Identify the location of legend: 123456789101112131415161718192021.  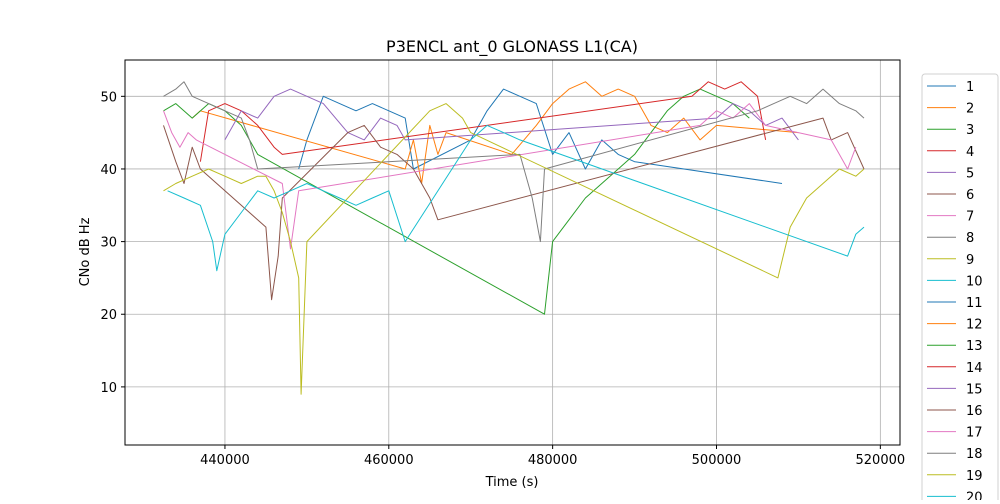
(960, 288).